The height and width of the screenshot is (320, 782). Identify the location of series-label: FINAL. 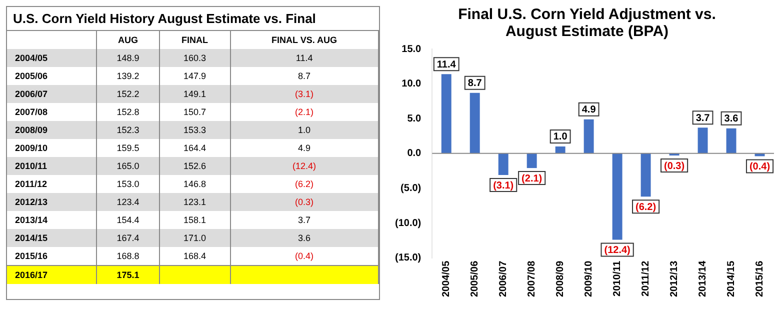
(194, 40).